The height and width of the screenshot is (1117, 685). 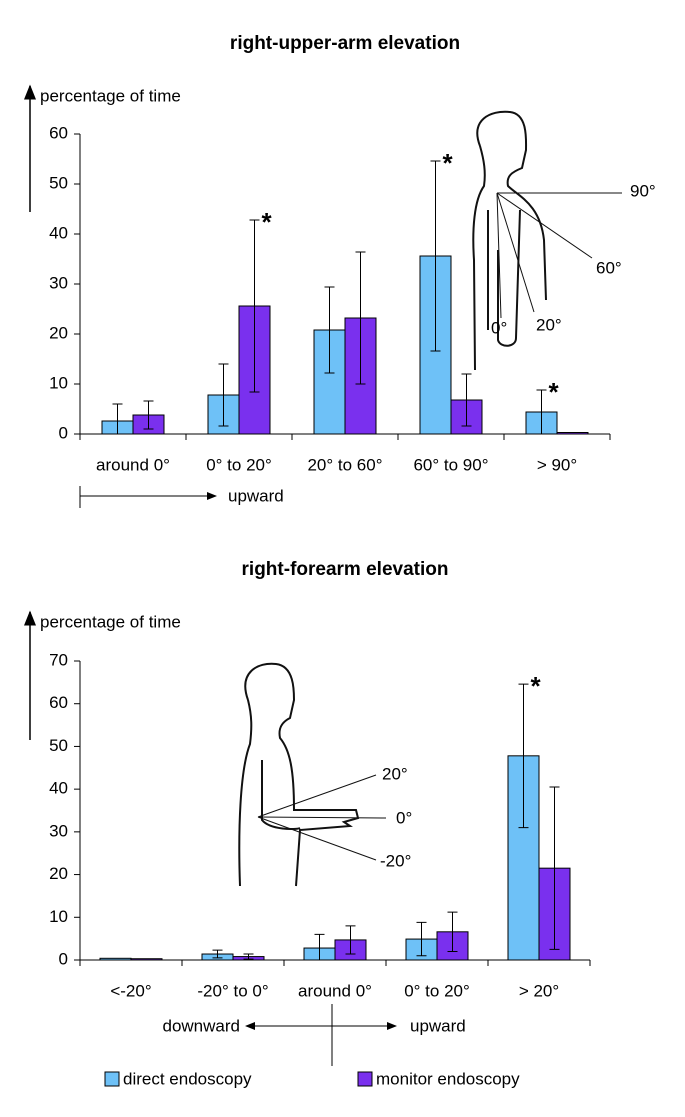 What do you see at coordinates (609, 267) in the screenshot?
I see `figure-label: 60°` at bounding box center [609, 267].